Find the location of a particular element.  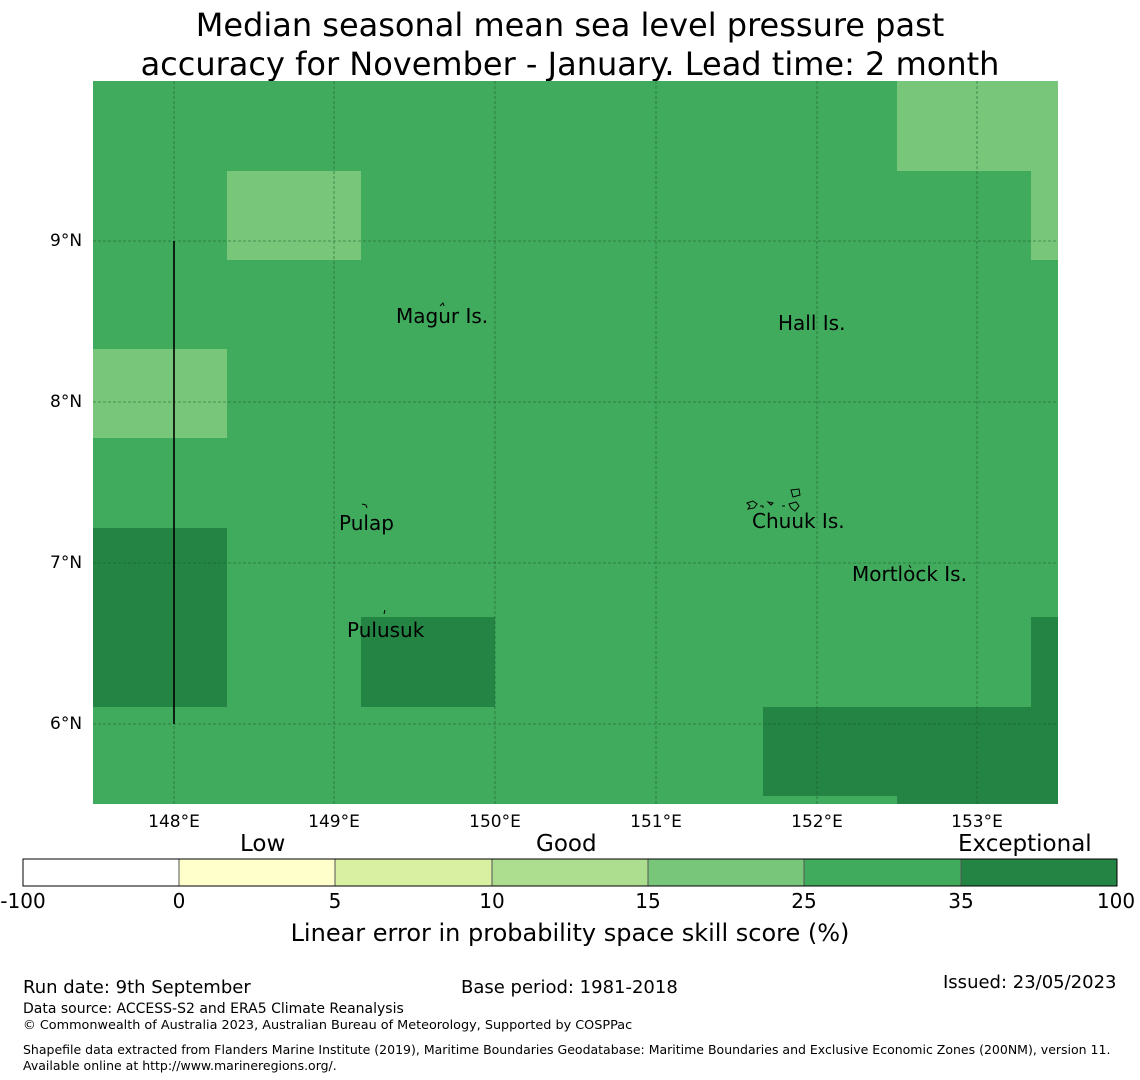

lon-tick-label: 149°E is located at coordinates (334, 822).